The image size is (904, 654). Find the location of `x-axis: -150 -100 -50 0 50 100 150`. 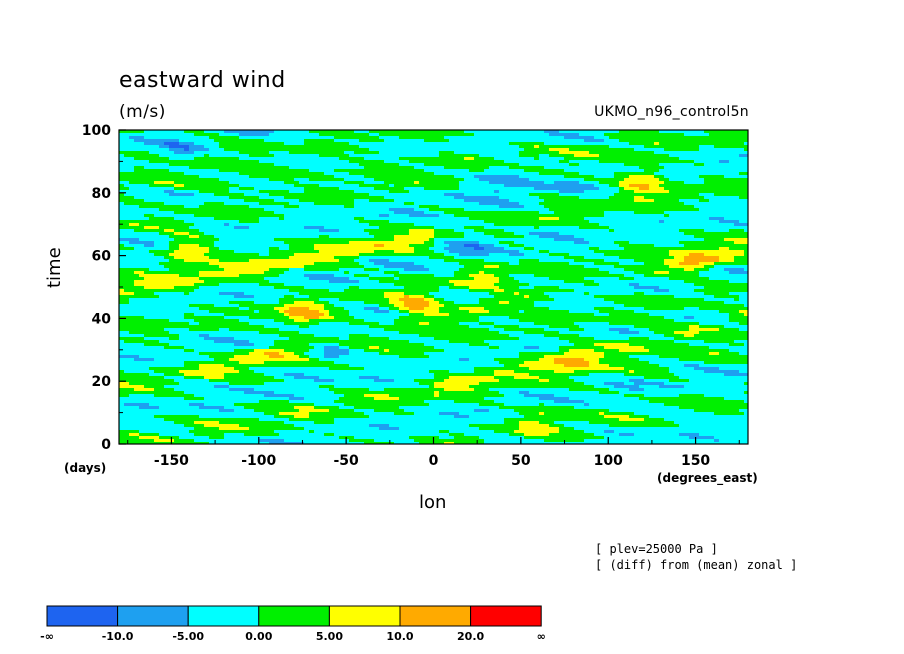

x-axis: -150 -100 -50 0 50 100 150 is located at coordinates (433, 453).